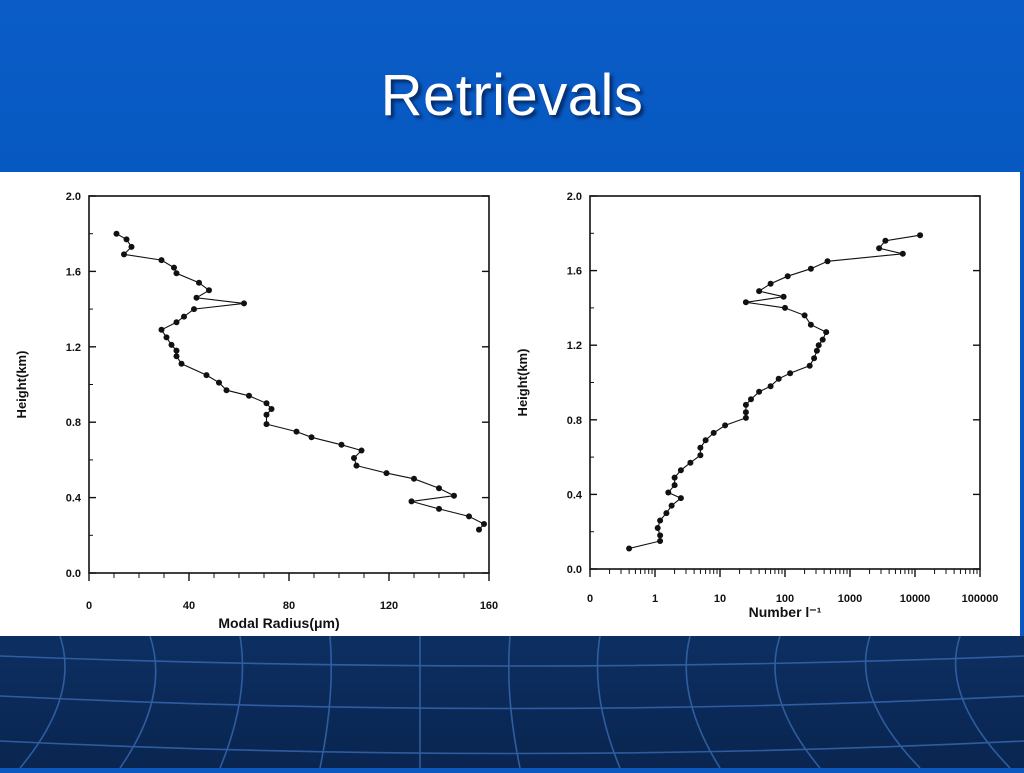 This screenshot has width=1024, height=773. I want to click on x-tick-label: 100, so click(785, 599).